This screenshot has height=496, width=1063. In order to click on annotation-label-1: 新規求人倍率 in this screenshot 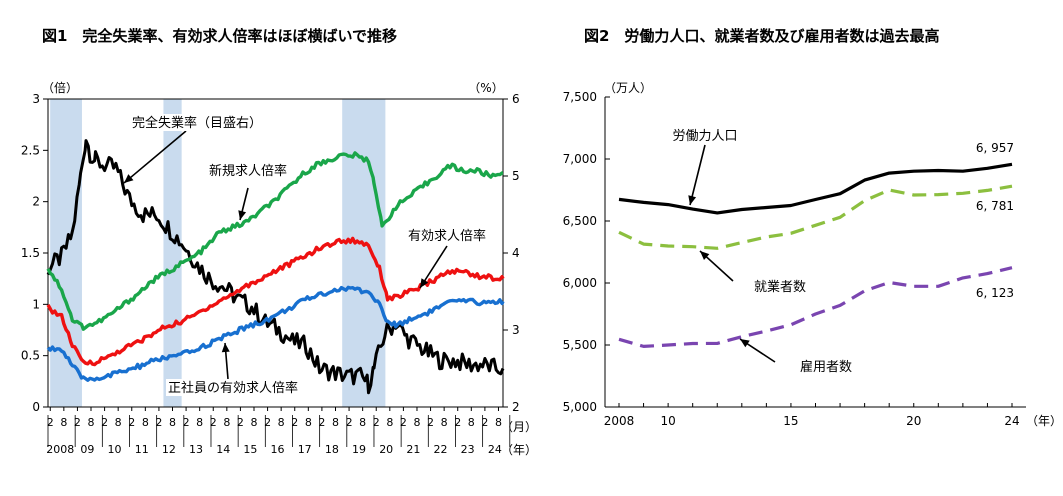, I will do `click(248, 171)`.